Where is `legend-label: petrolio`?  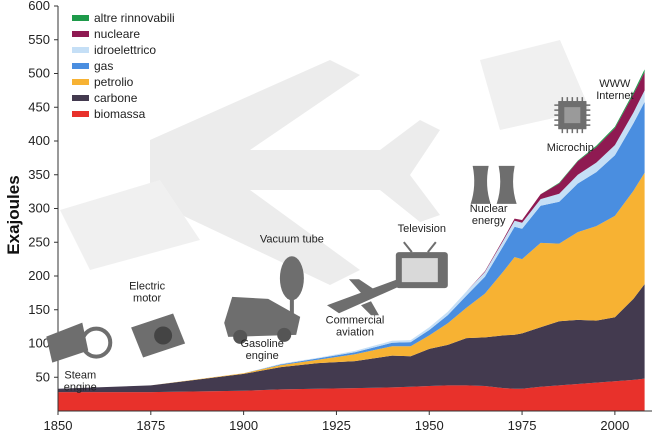 legend-label: petrolio is located at coordinates (114, 82).